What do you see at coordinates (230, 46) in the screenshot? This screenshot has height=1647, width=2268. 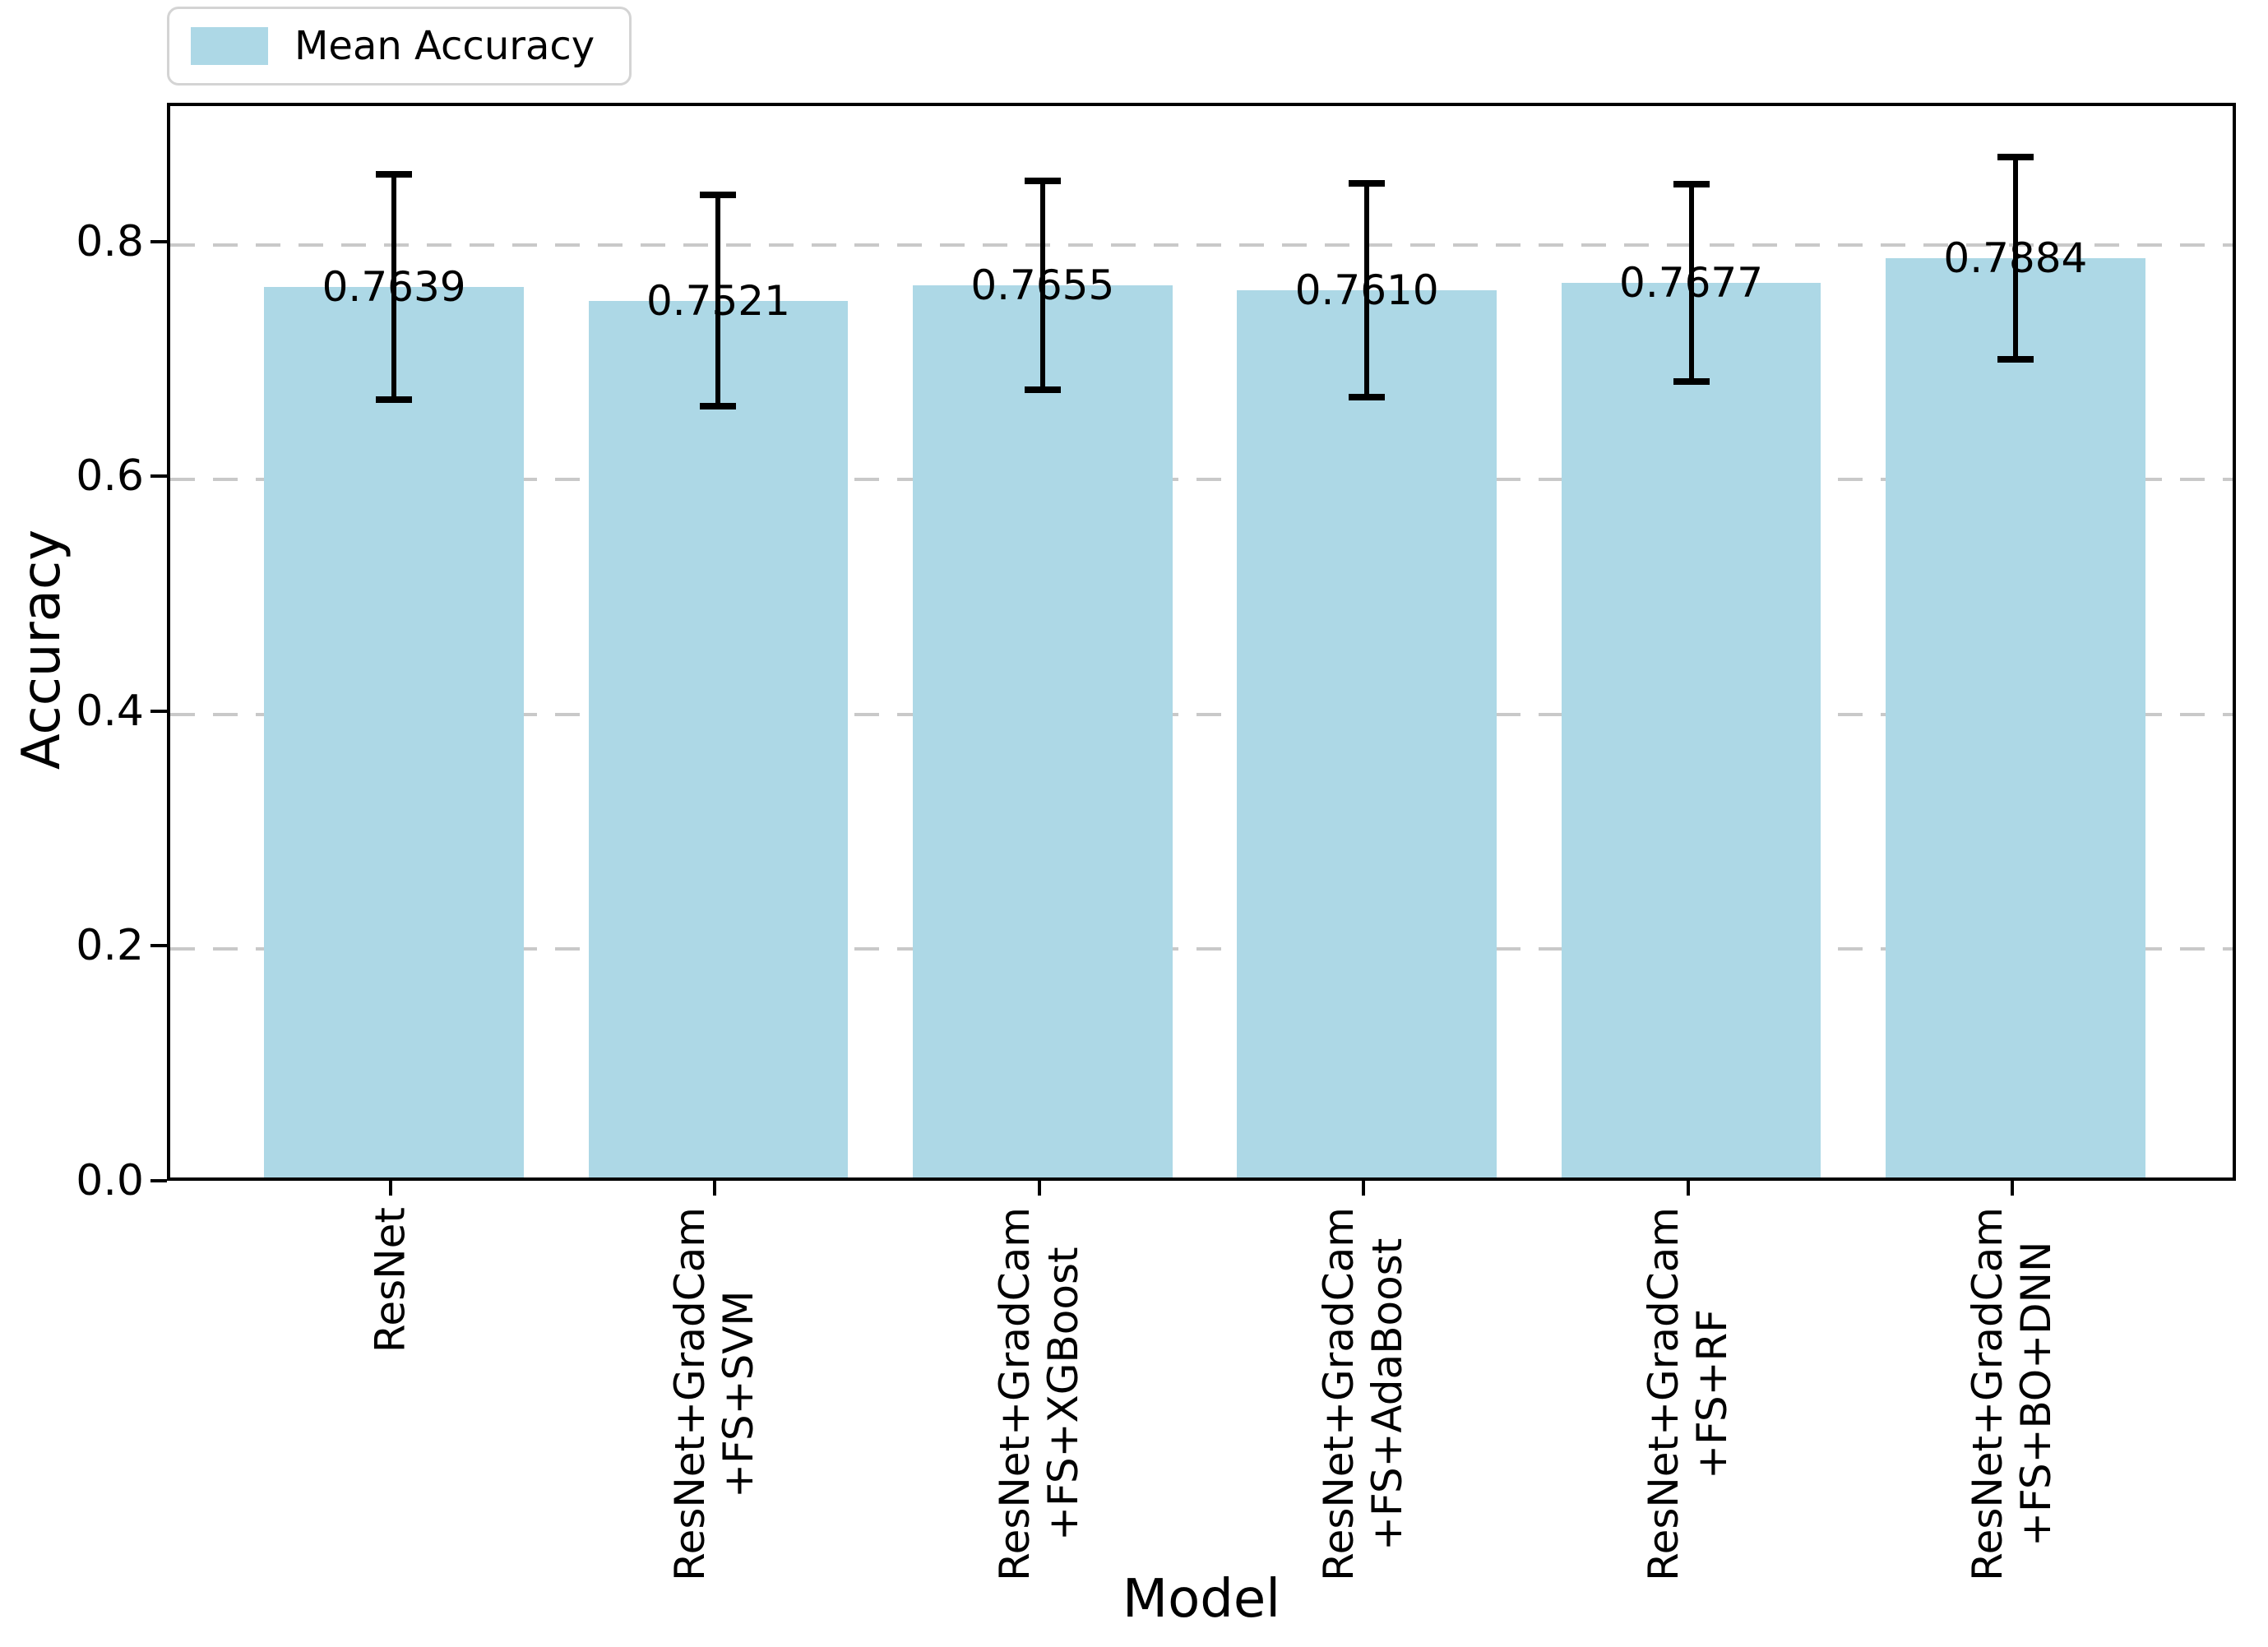 I see `legend-swatch-mean-accuracy` at bounding box center [230, 46].